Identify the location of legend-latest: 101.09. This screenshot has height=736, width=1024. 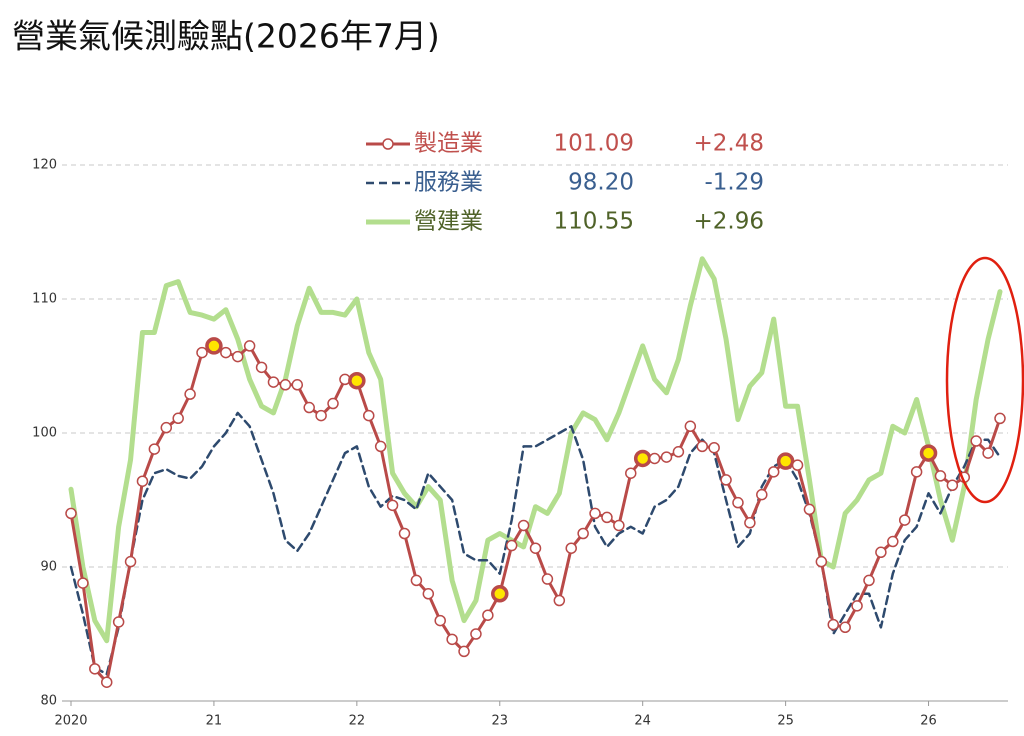
(594, 144).